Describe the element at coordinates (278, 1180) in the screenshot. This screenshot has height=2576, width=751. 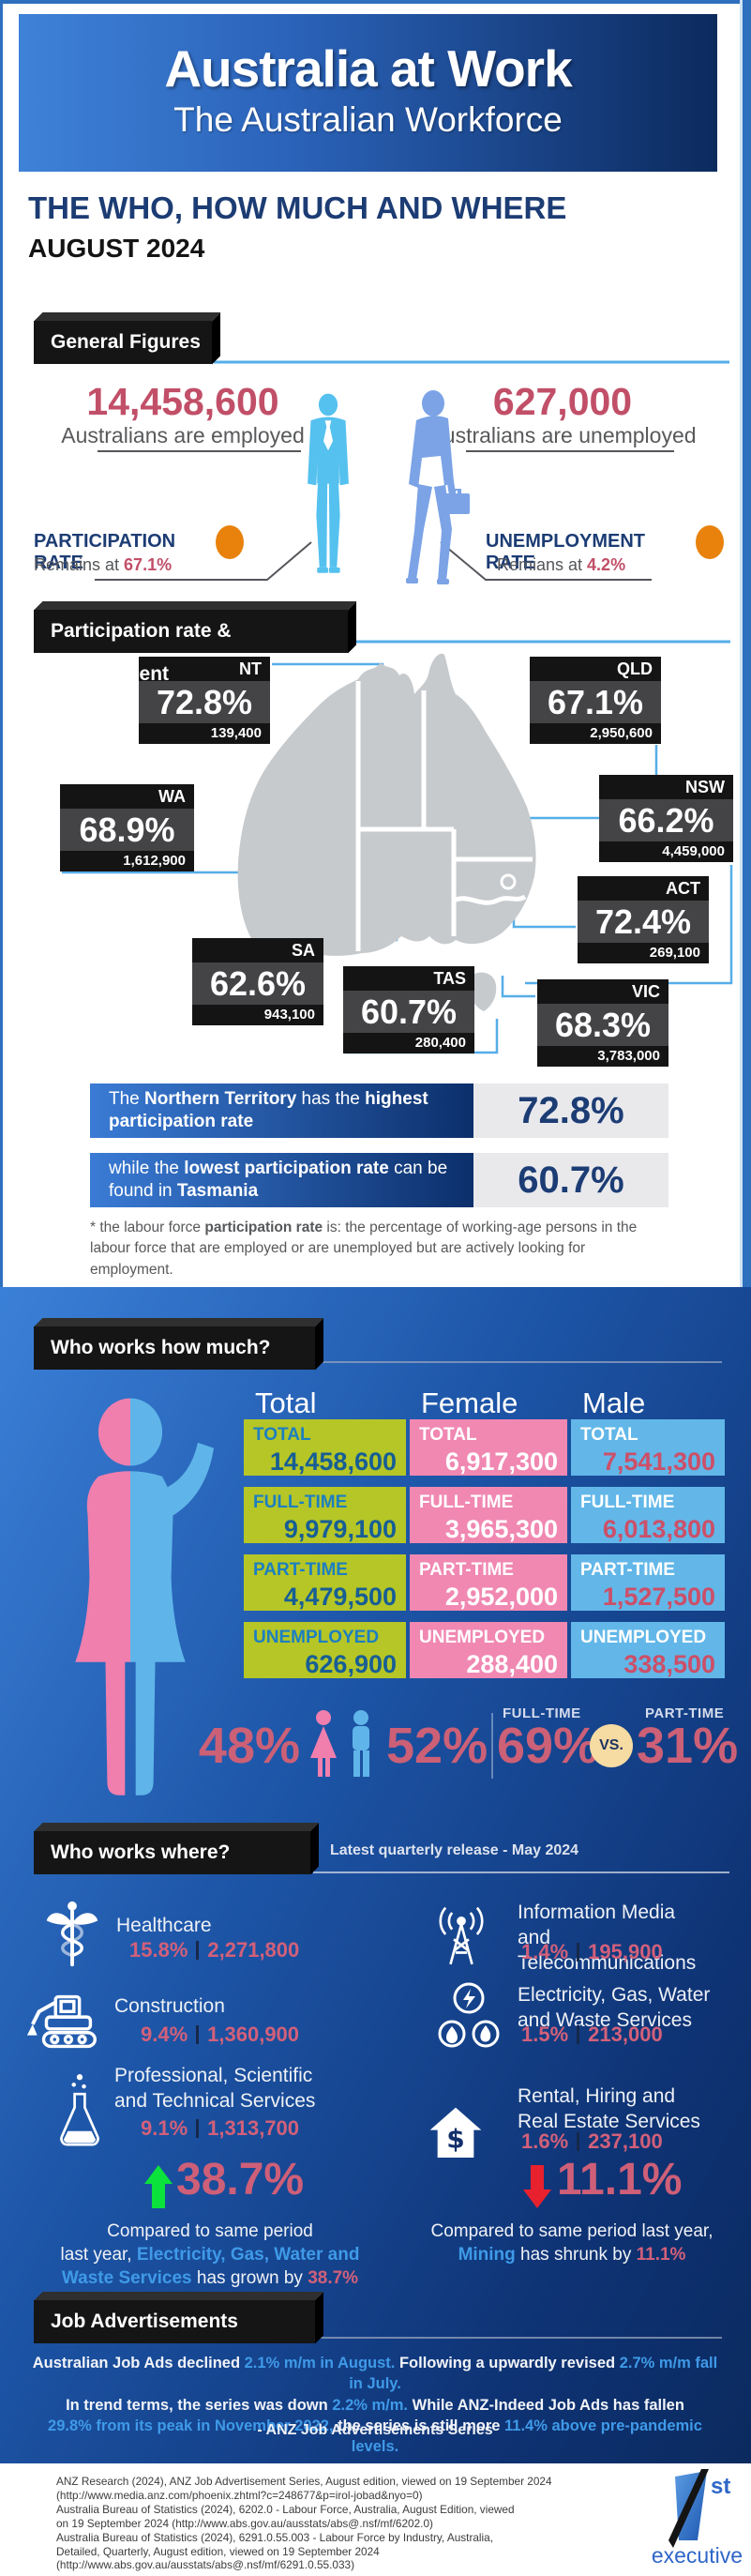
I see `text-segment: can be found in` at that location.